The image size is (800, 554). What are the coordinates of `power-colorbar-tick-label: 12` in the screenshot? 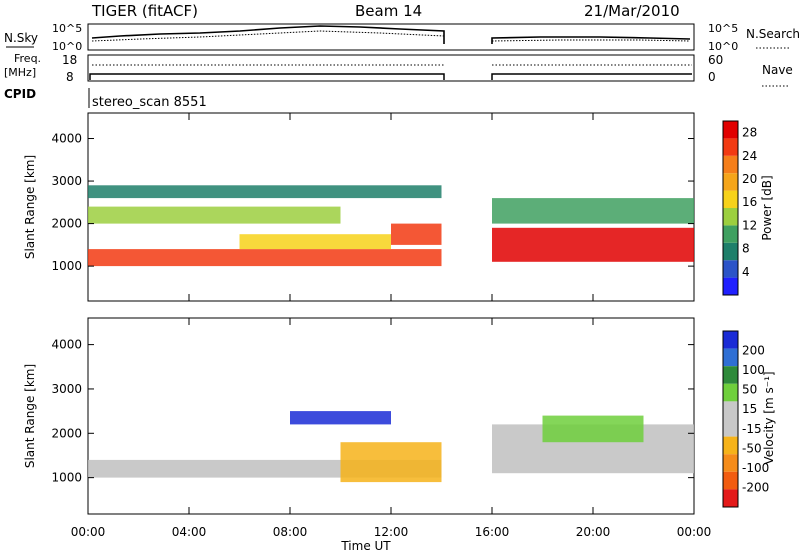 It's located at (749, 225).